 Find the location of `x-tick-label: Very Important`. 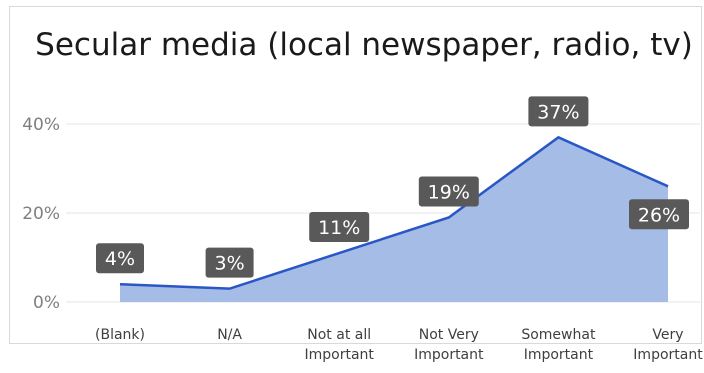

x-tick-label: Very Important is located at coordinates (668, 345).